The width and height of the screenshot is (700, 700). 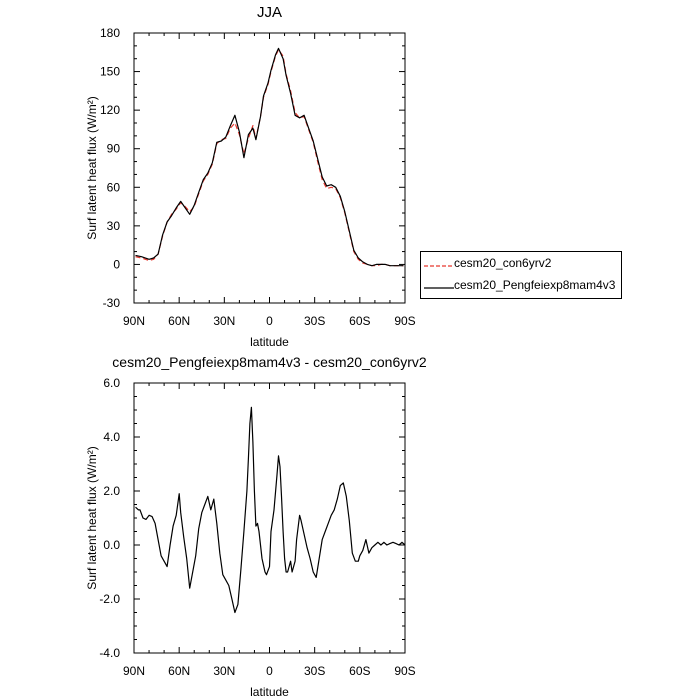 What do you see at coordinates (535, 285) in the screenshot?
I see `legend-label-experiment: cesm20_Pengfeiexp8mam4v3` at bounding box center [535, 285].